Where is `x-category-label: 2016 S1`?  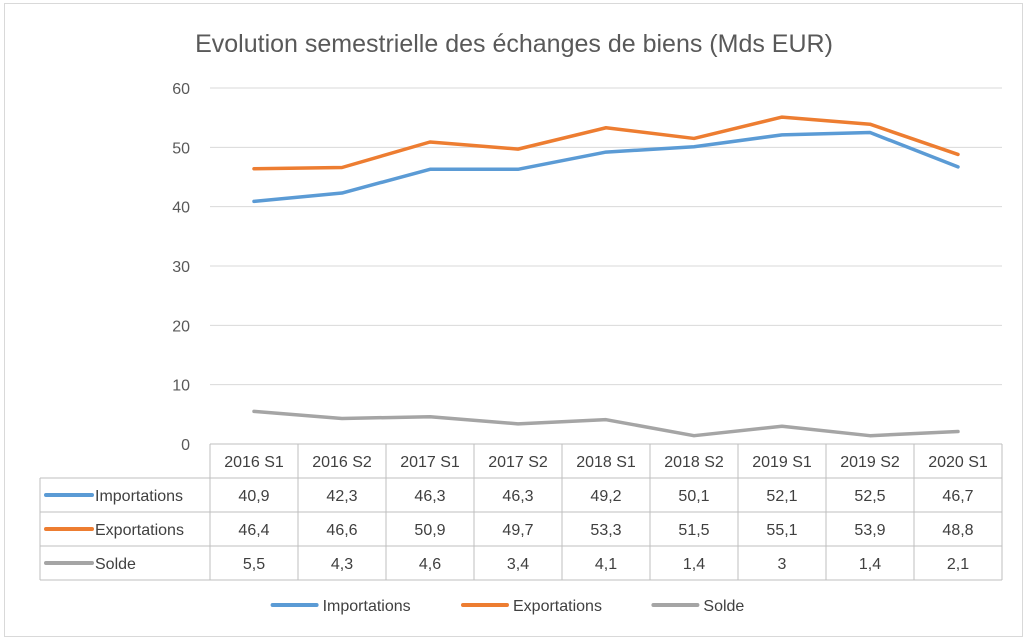
x-category-label: 2016 S1 is located at coordinates (254, 462).